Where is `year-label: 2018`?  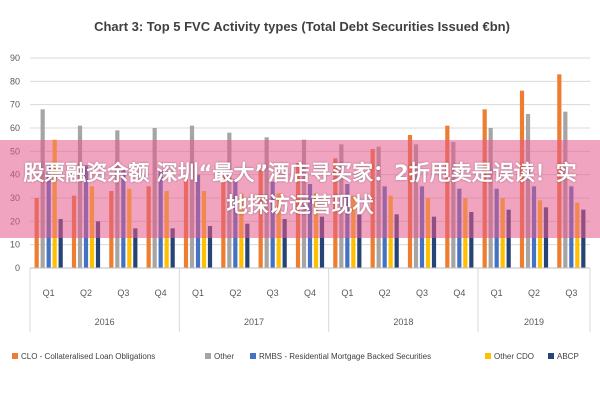 year-label: 2018 is located at coordinates (403, 322).